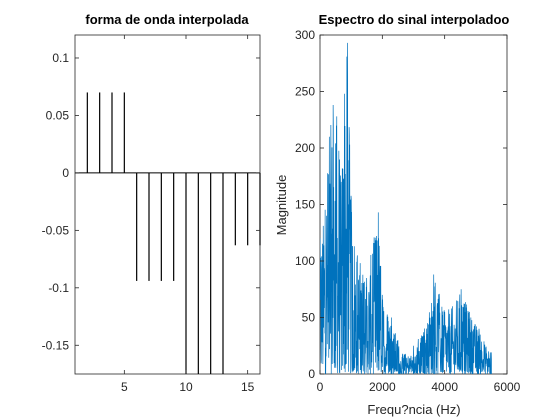  I want to click on right-chart-title: Espectro do sinal interpoladoo, so click(414, 19).